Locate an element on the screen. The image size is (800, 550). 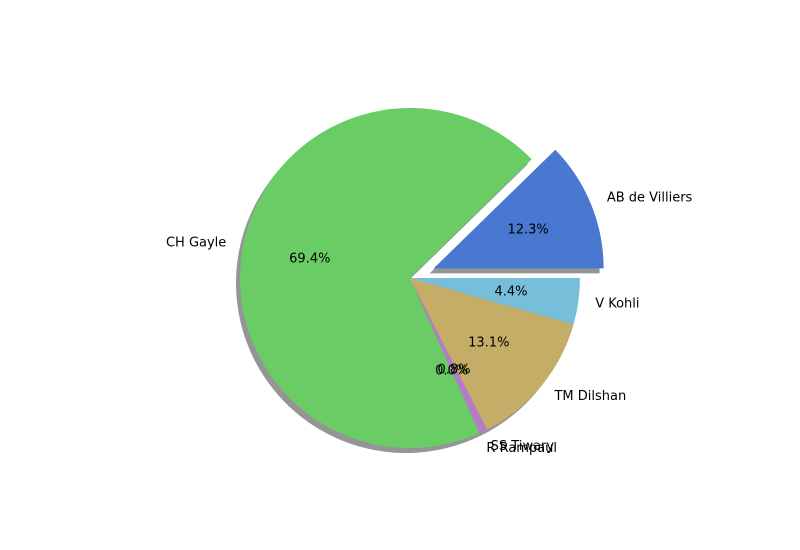
slice-label-tm-dilshan: TM Dilshan is located at coordinates (589, 396).